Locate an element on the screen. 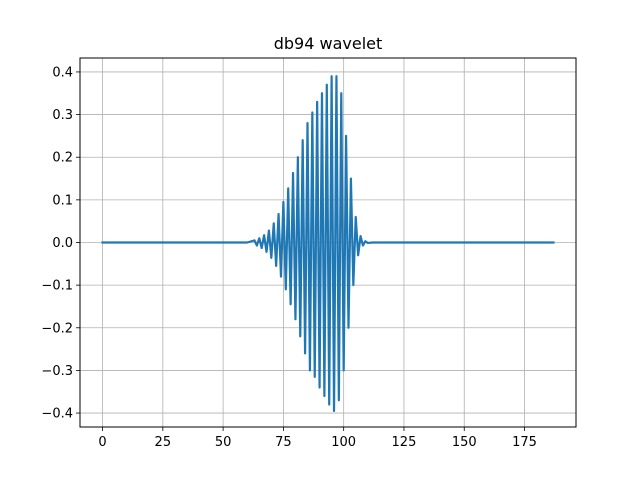  x-tick-label: 0 is located at coordinates (102, 442).